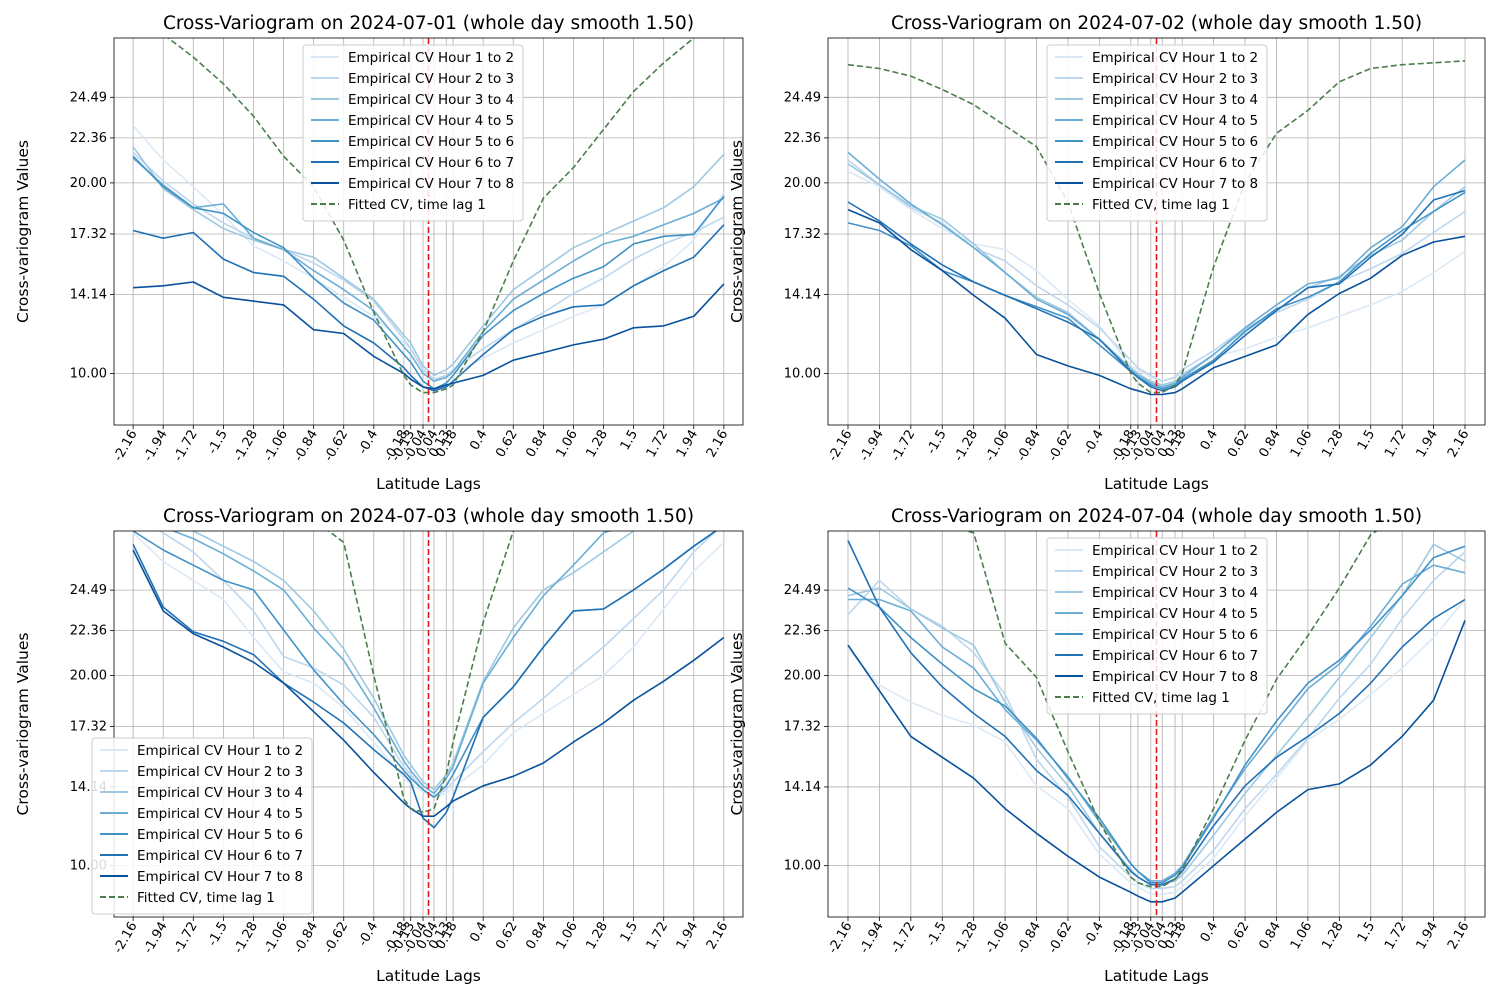  Describe the element at coordinates (566, 444) in the screenshot. I see `x-tick-label: 1.06` at that location.